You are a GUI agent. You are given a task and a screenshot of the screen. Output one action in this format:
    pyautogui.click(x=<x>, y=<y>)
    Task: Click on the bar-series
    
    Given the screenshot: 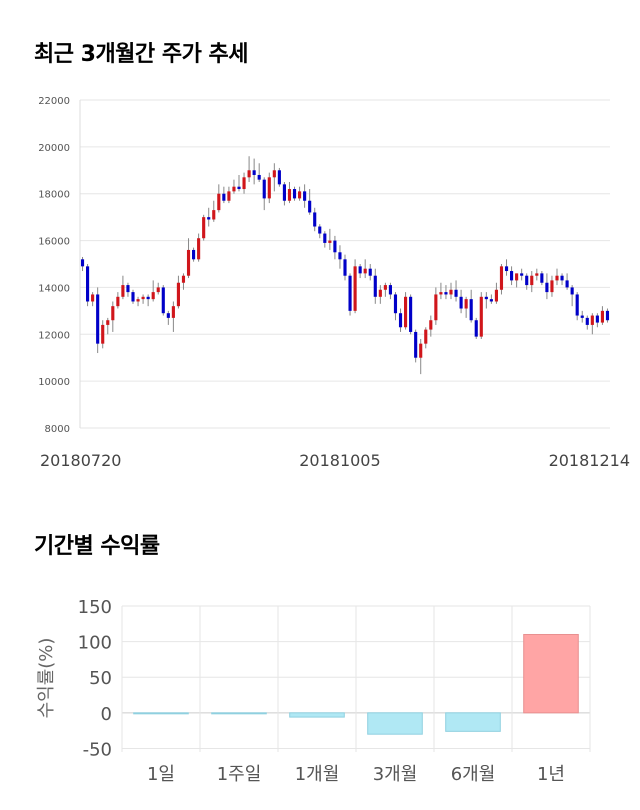 What is the action you would take?
    pyautogui.click(x=356, y=684)
    